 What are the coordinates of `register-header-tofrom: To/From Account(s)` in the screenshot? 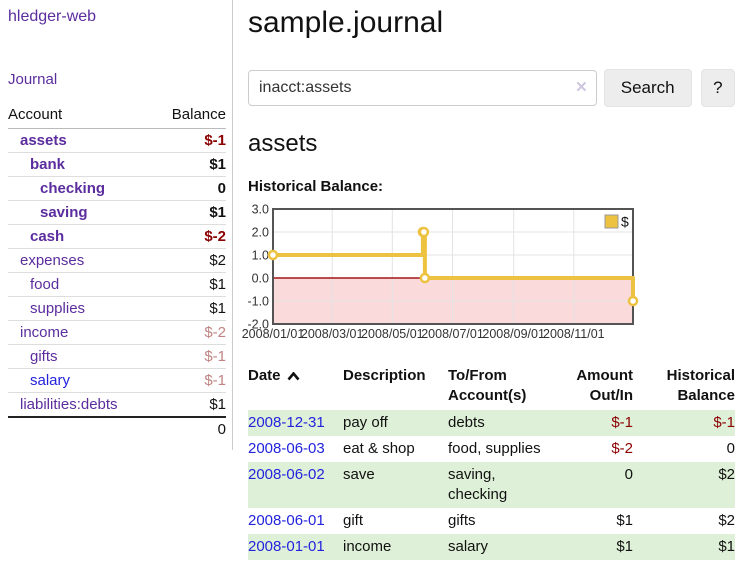 It's located at (487, 385).